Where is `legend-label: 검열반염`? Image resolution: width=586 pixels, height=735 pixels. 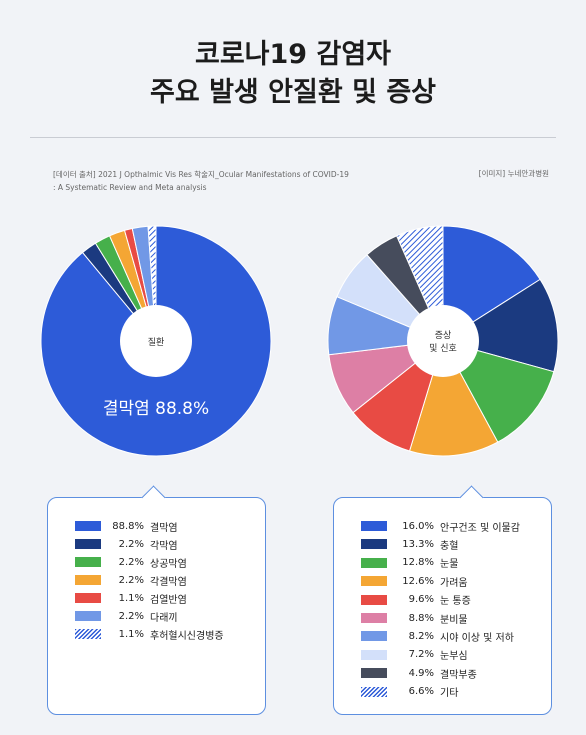 legend-label: 검열반염 is located at coordinates (168, 600).